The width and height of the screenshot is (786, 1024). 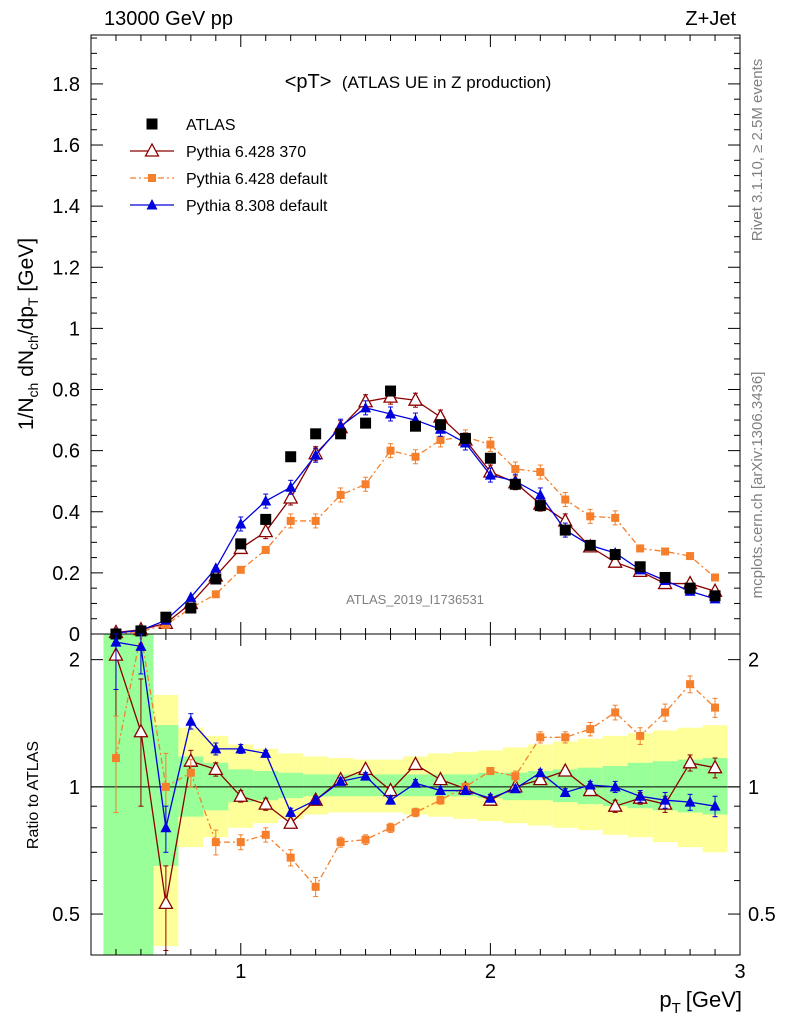 What do you see at coordinates (66, 513) in the screenshot?
I see `y-tick-label: 0.4` at bounding box center [66, 513].